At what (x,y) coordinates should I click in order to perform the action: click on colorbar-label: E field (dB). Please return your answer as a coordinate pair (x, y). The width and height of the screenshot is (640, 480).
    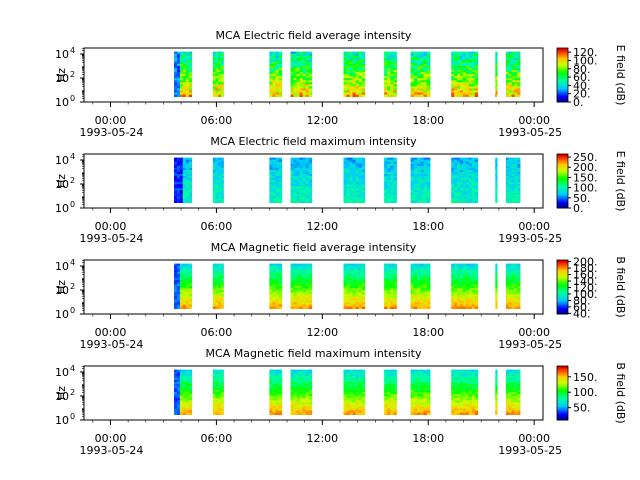
    Looking at the image, I should click on (620, 75).